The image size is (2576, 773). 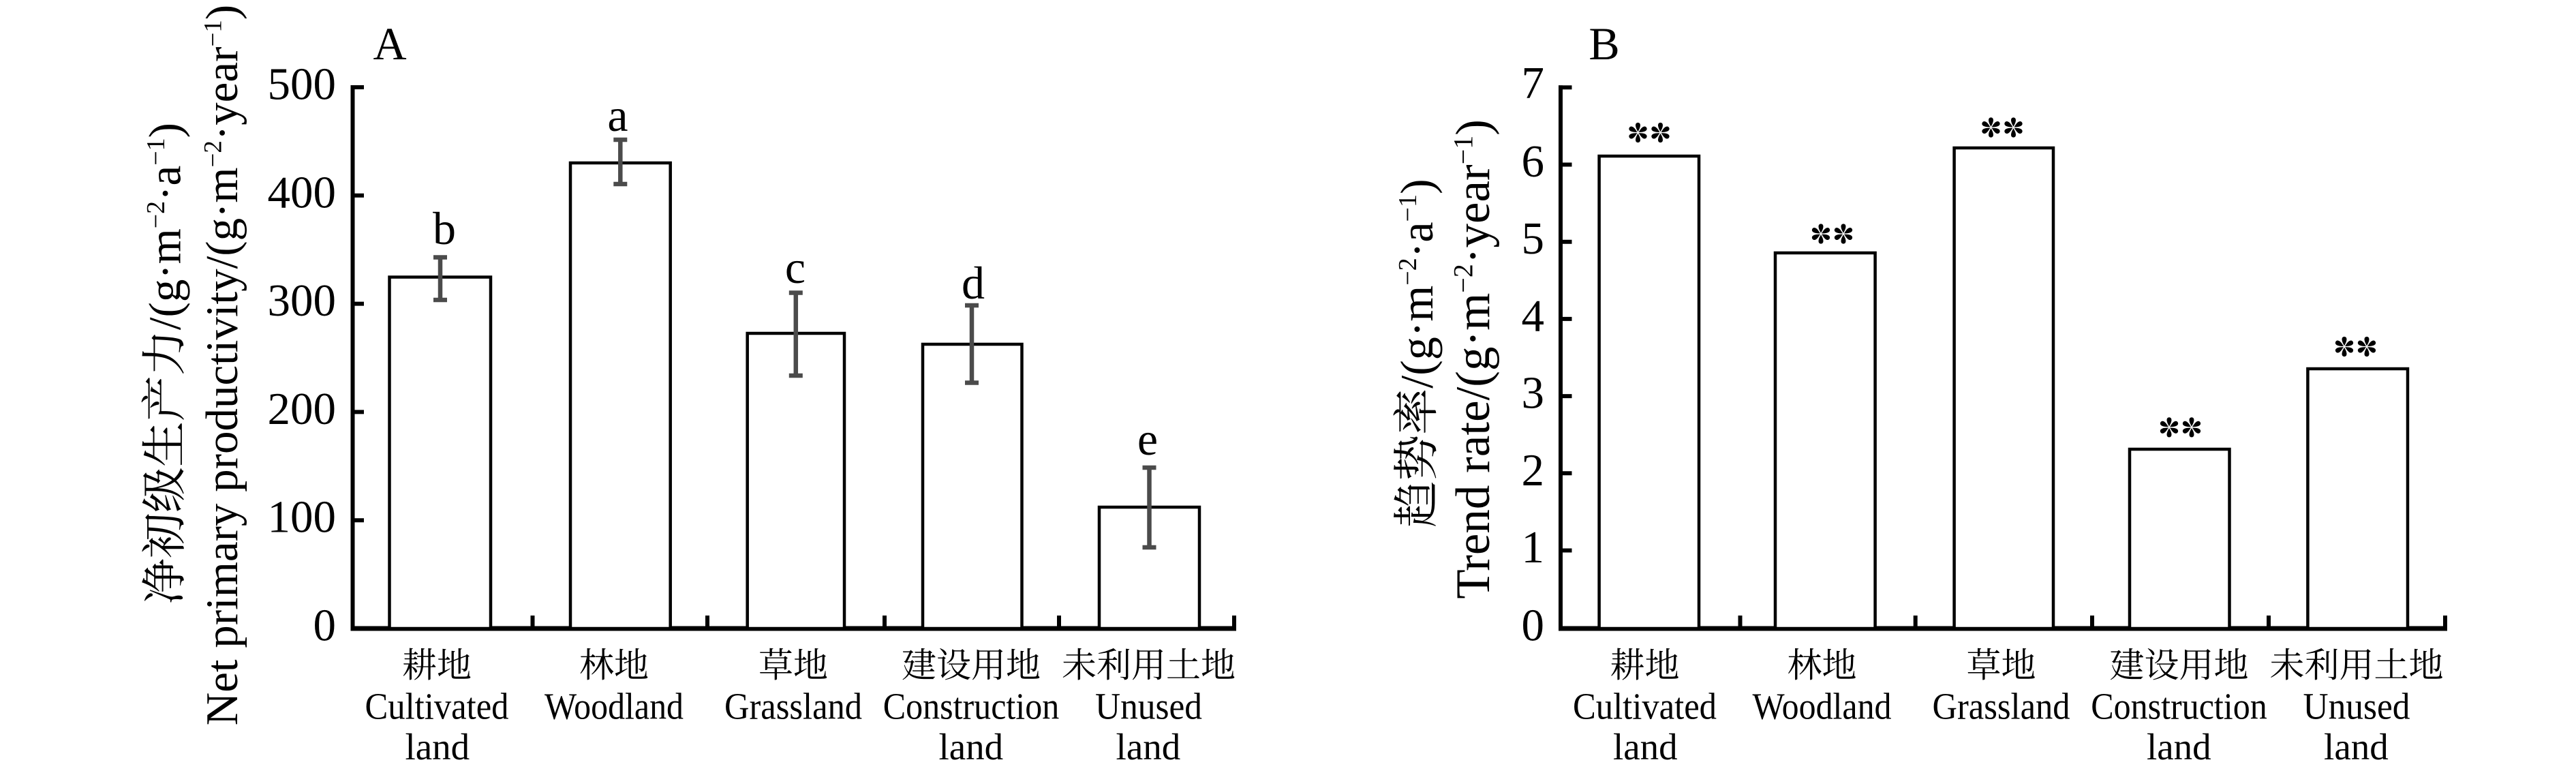 What do you see at coordinates (302, 409) in the screenshot?
I see `svg-text: 200` at bounding box center [302, 409].